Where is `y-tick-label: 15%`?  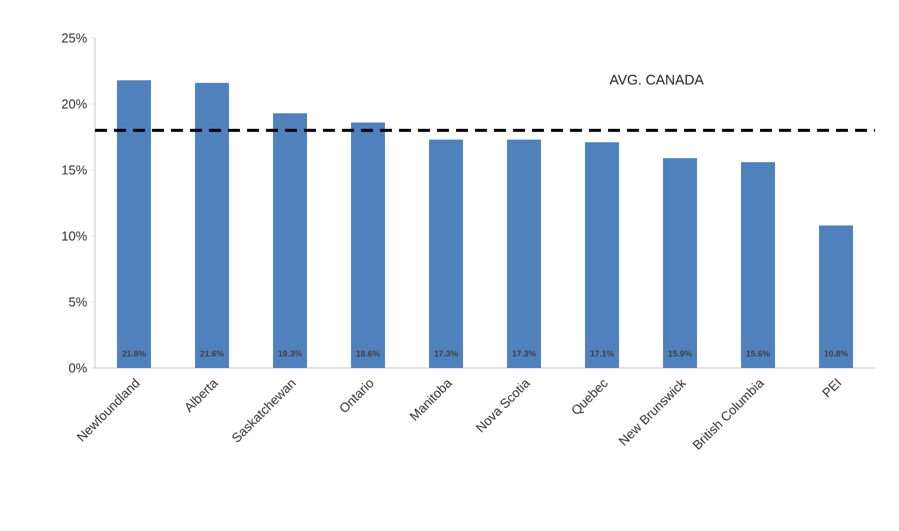
y-tick-label: 15% is located at coordinates (74, 170).